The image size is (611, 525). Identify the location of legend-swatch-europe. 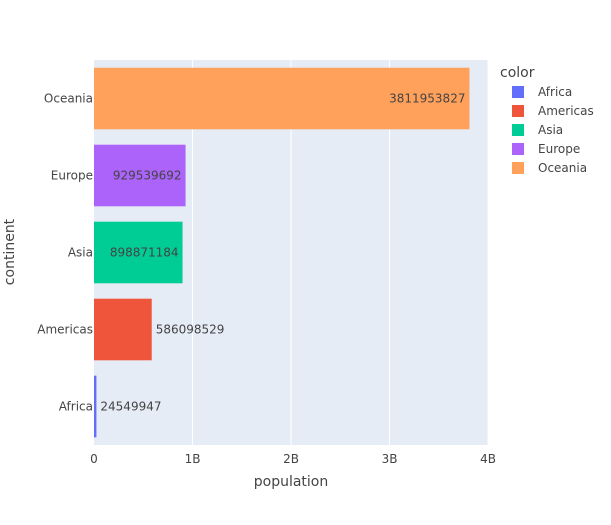
(518, 149).